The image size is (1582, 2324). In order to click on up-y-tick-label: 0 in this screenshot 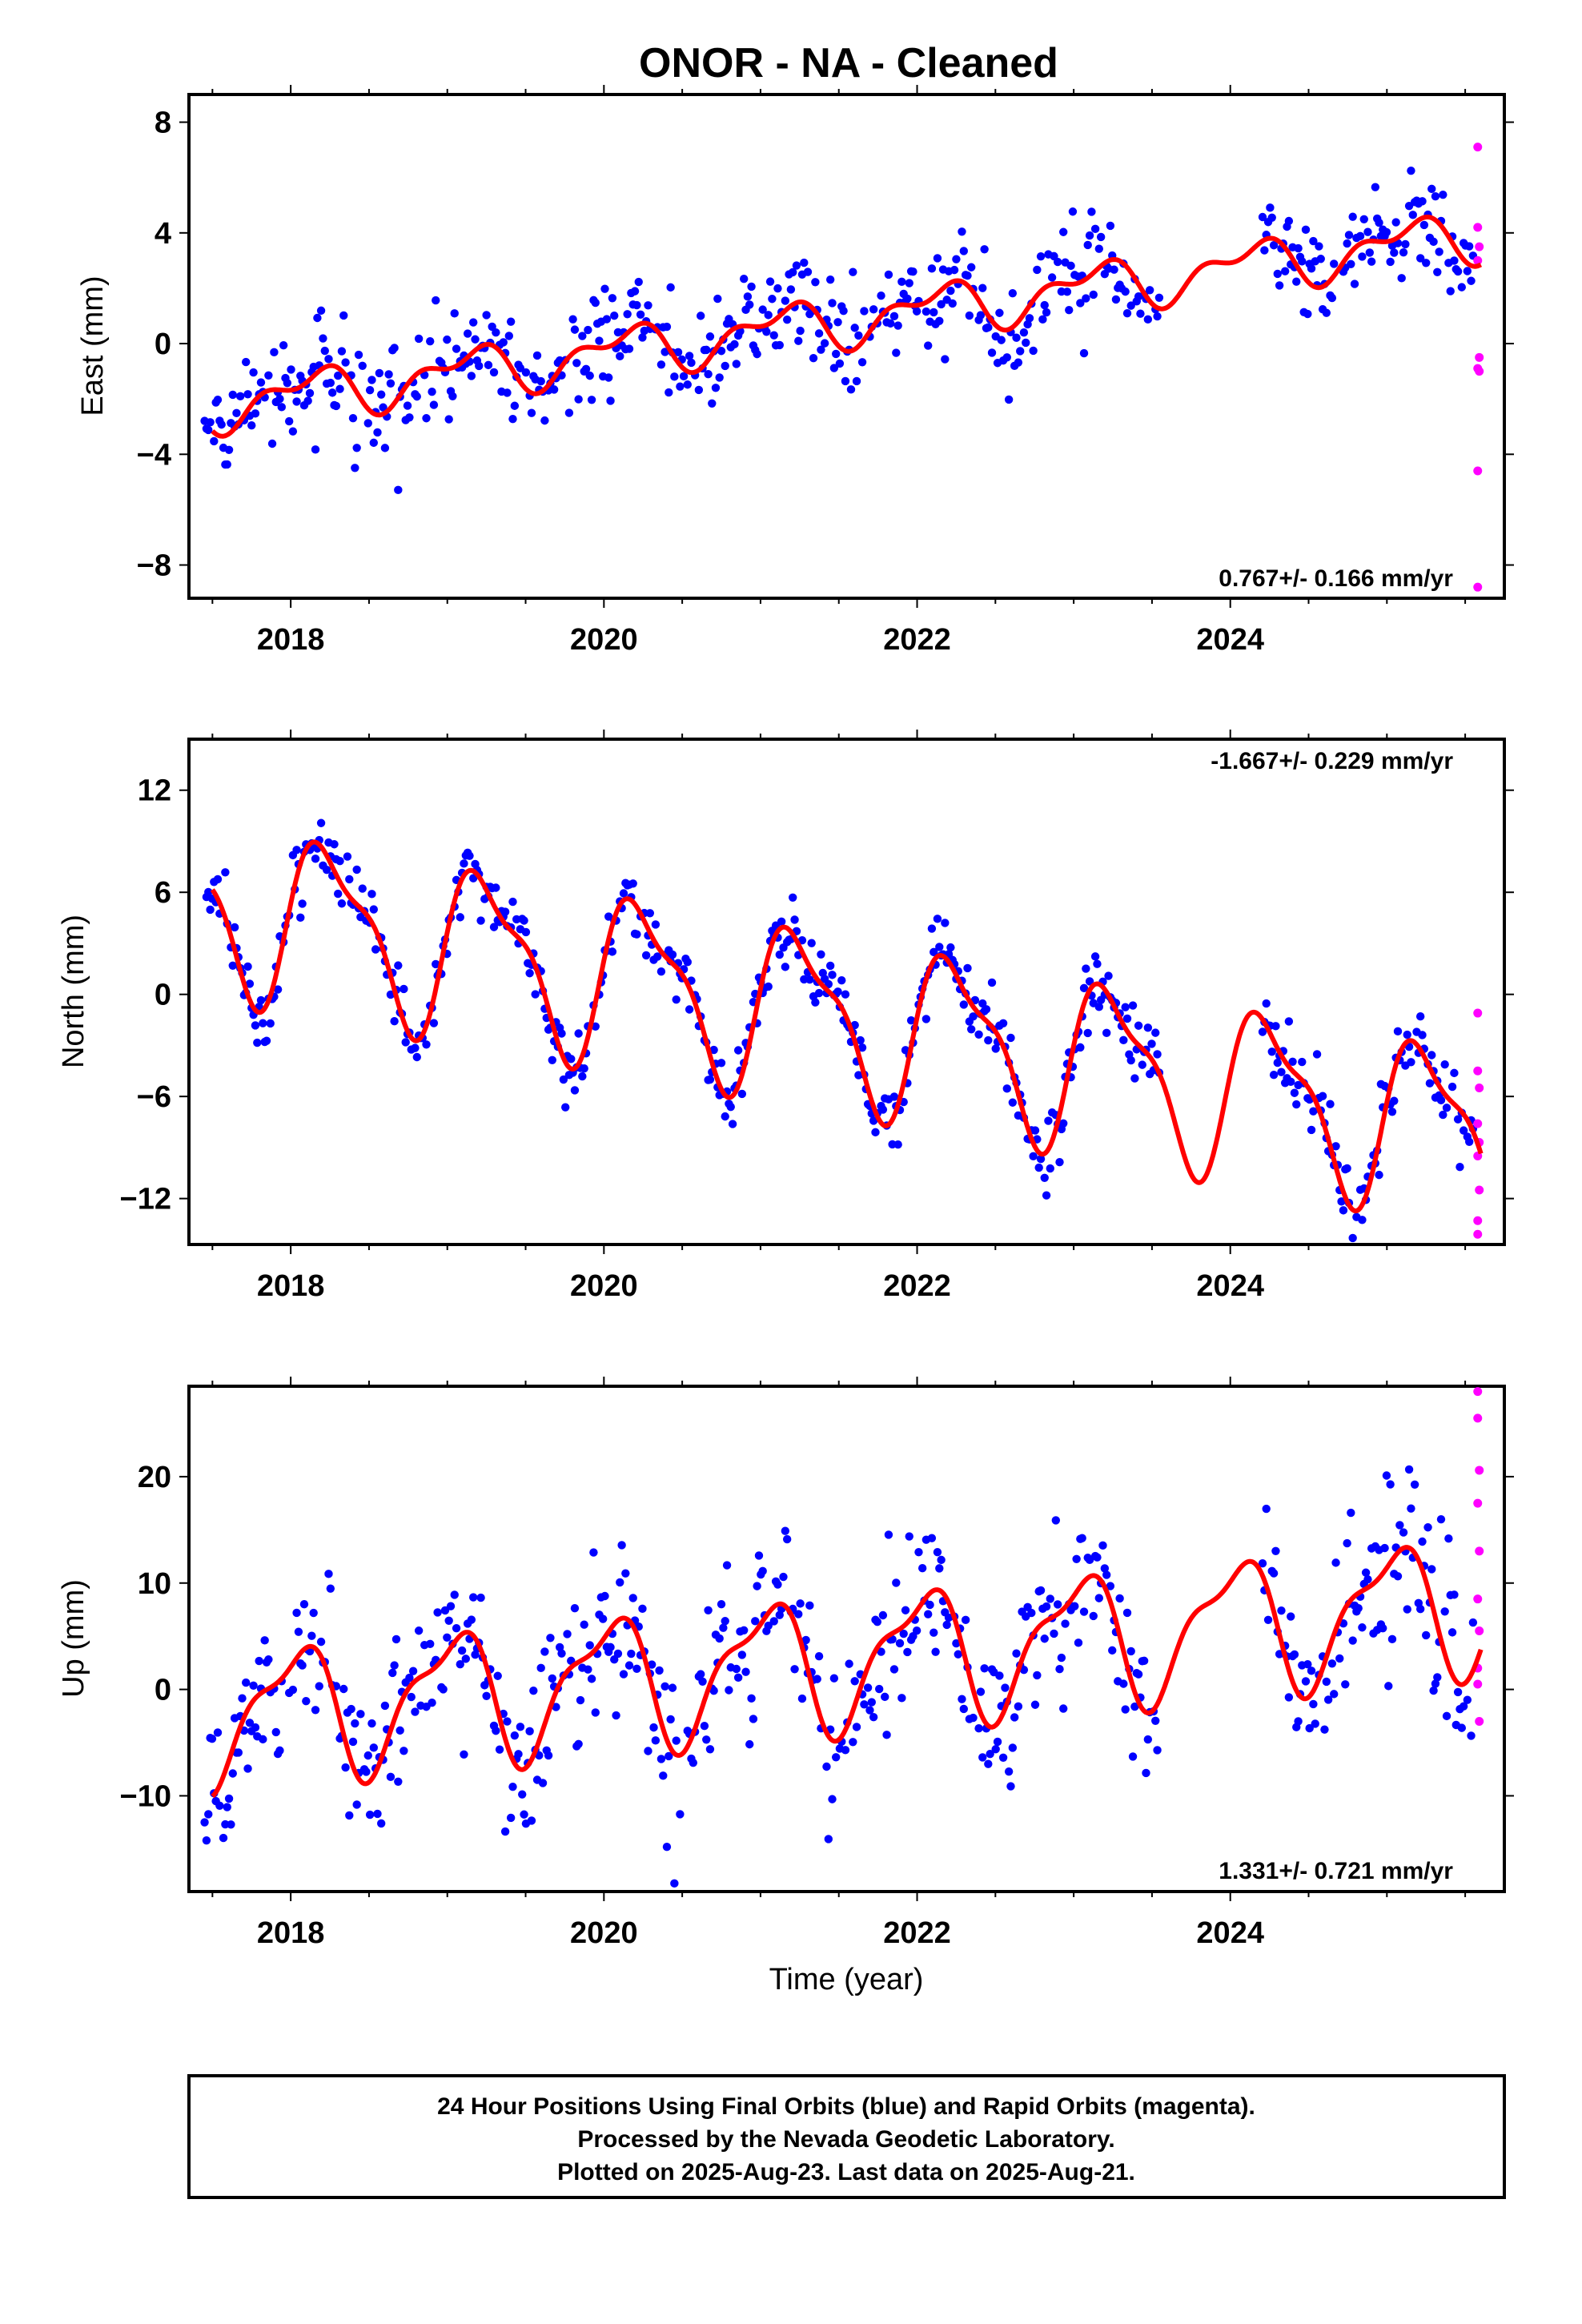, I will do `click(163, 1690)`.